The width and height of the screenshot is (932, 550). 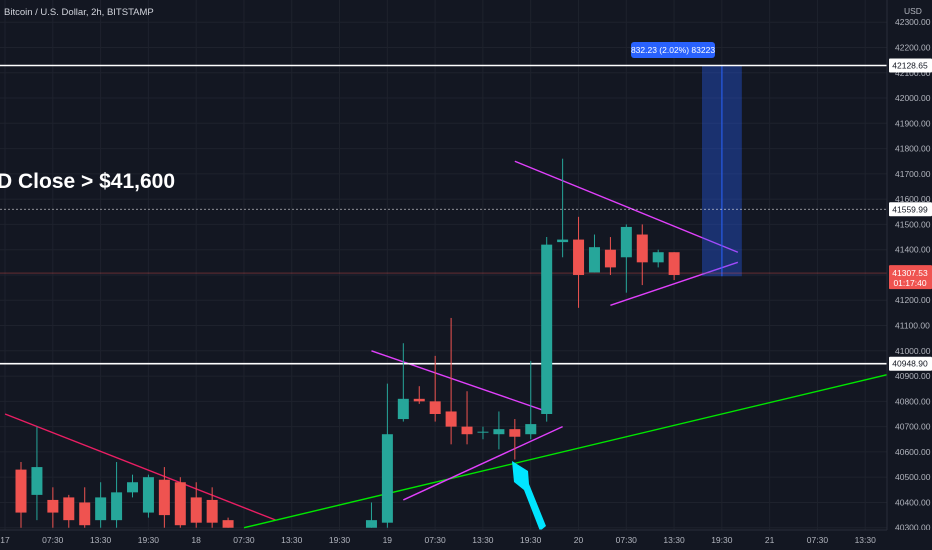 I want to click on price-tick-label: 41100.00, so click(x=912, y=326).